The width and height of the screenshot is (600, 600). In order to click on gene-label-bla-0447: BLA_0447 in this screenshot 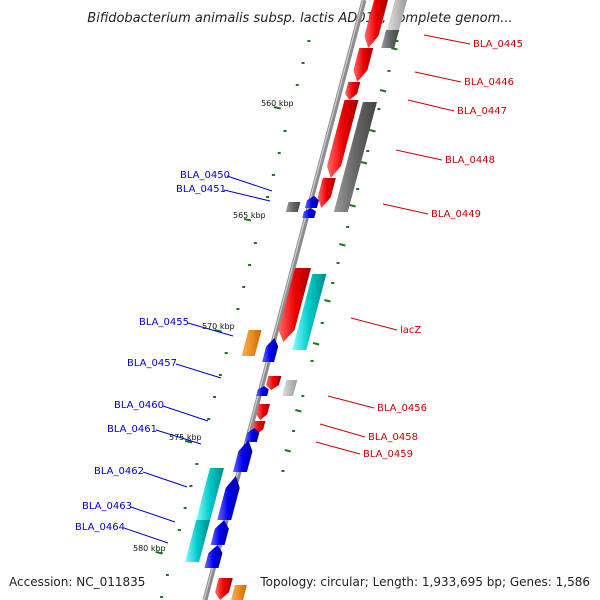, I will do `click(482, 111)`.